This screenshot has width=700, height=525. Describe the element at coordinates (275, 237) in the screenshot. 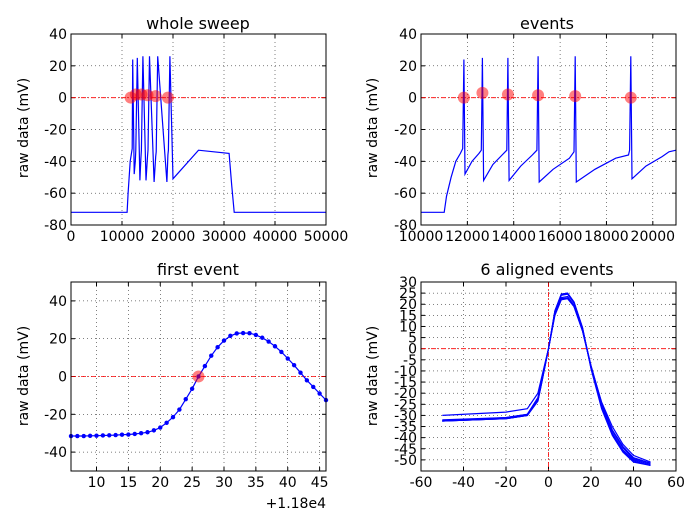

I see `x-tick-label: 40000` at that location.